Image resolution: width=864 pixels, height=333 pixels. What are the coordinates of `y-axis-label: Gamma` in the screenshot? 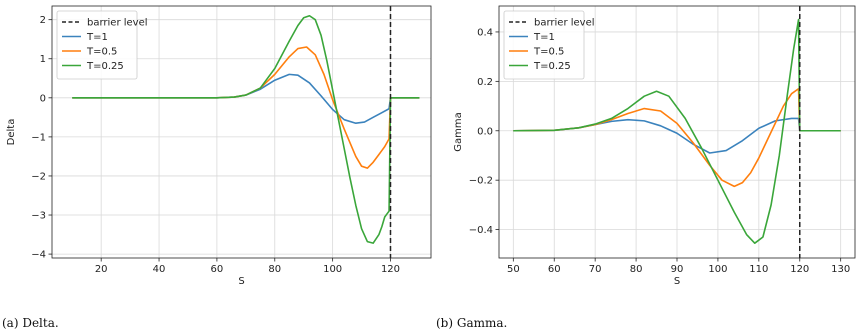 It's located at (458, 132).